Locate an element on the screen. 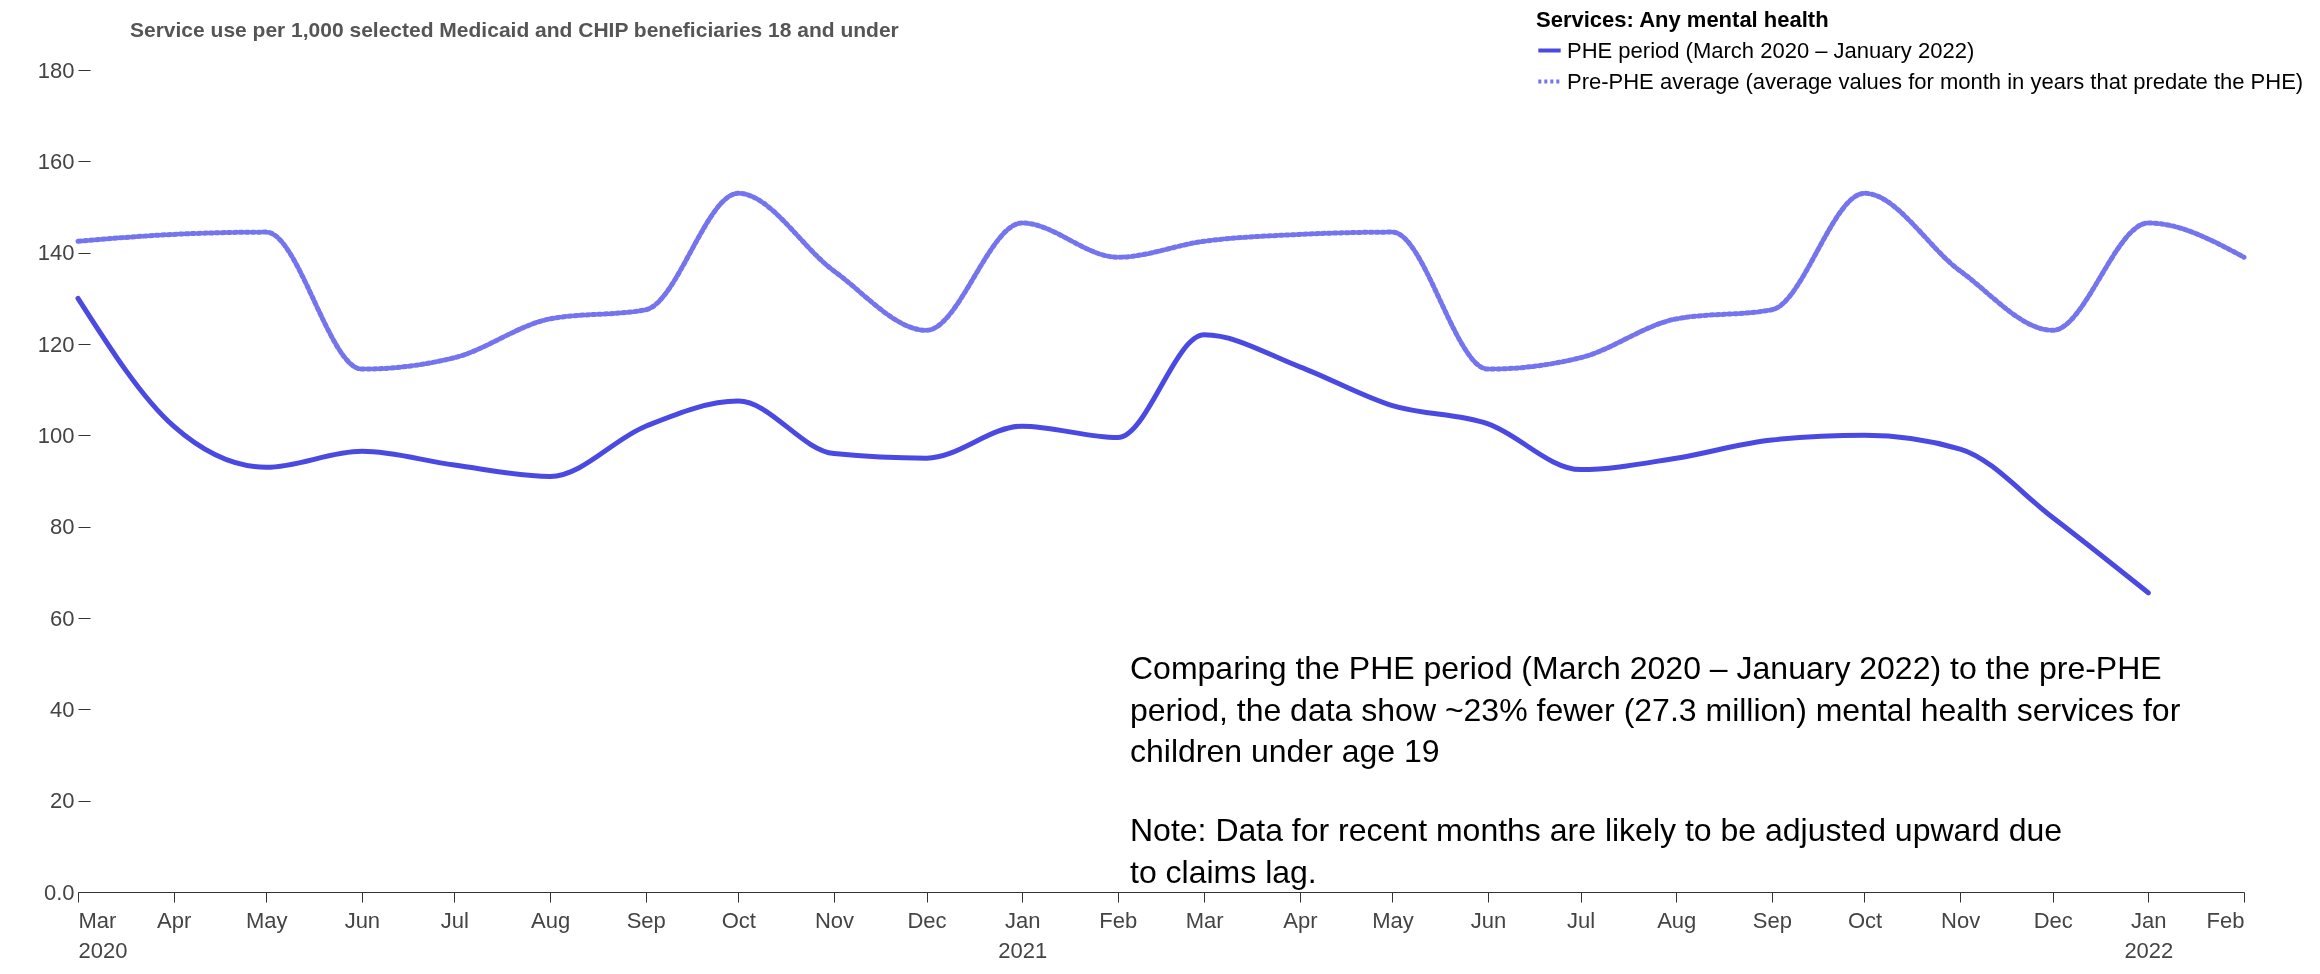 Image resolution: width=2320 pixels, height=974 pixels. y-tick-label: 20 is located at coordinates (62, 801).